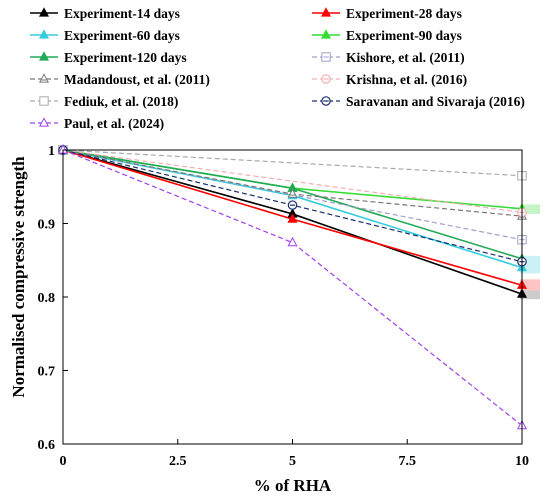 This screenshot has height=497, width=550. What do you see at coordinates (292, 241) in the screenshot?
I see `marker-paul-et-al-2024` at bounding box center [292, 241].